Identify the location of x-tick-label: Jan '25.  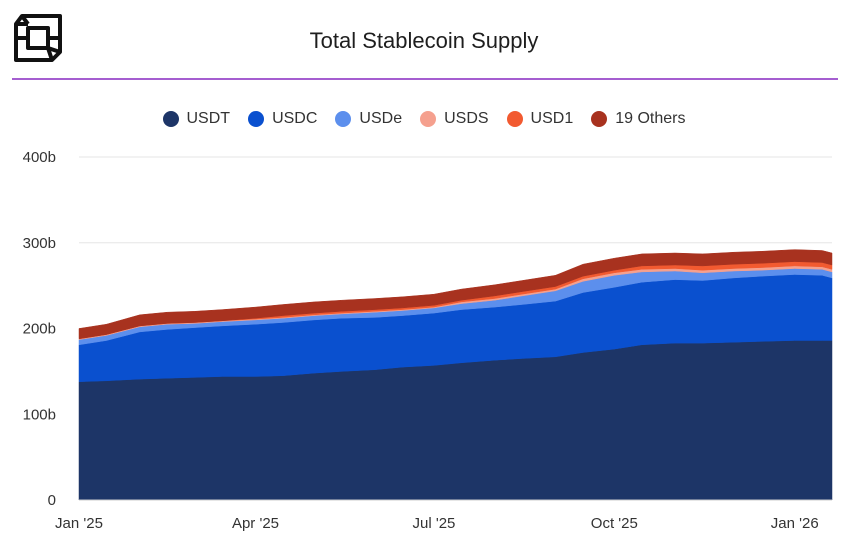
(79, 523).